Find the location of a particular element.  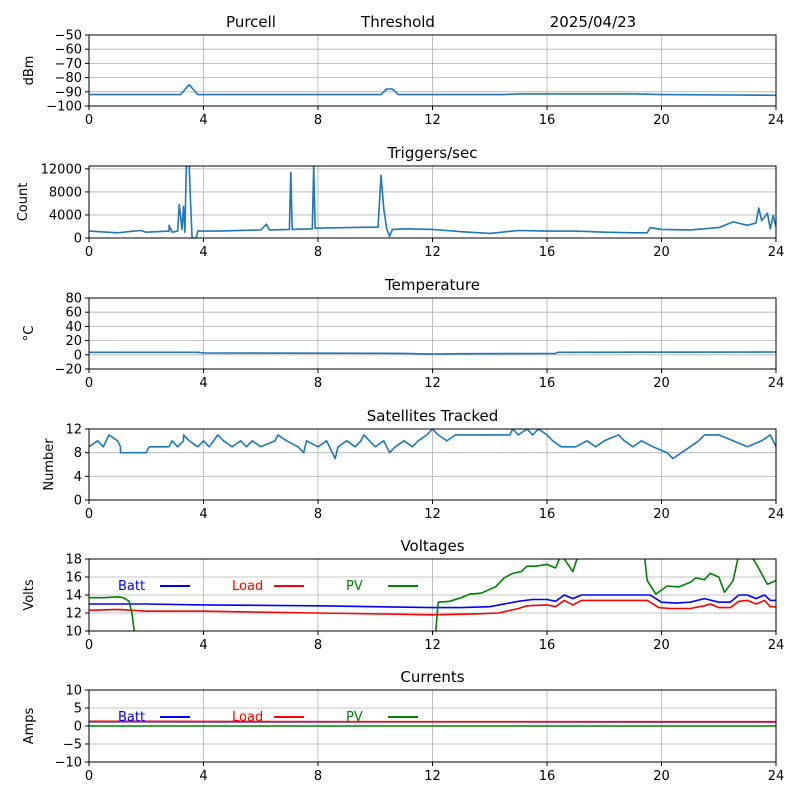

y-tick-label: −80 is located at coordinates (68, 78).